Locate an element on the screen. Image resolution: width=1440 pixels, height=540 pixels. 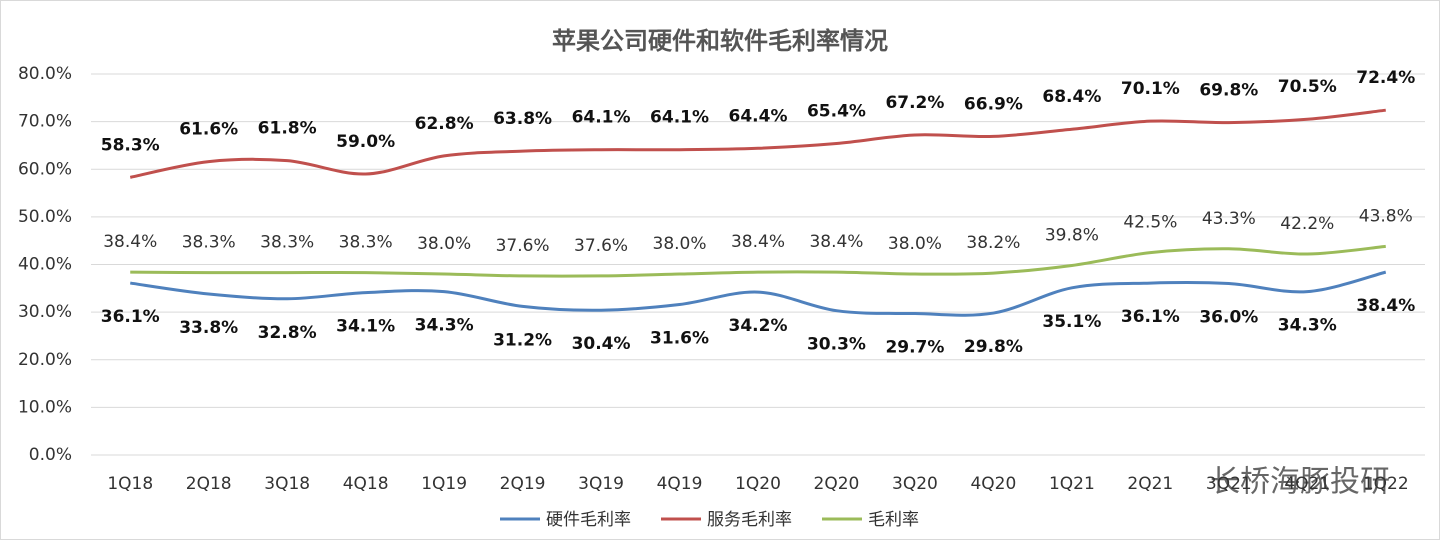
data-label: 29.8% is located at coordinates (993, 347).